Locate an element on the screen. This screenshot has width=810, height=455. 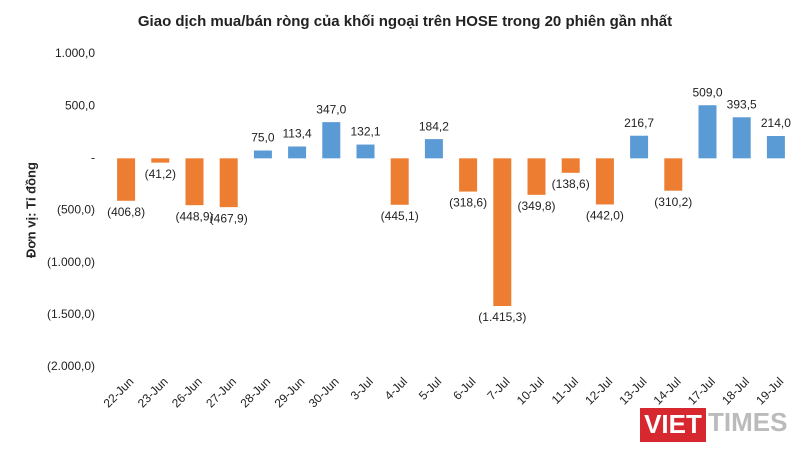
logo: VIET TIMES is located at coordinates (713, 424).